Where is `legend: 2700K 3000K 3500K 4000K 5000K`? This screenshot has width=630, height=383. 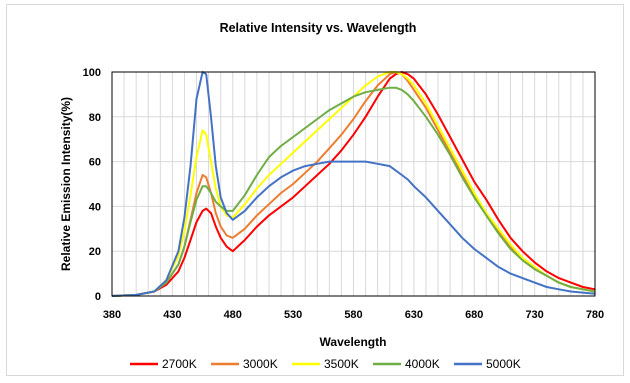
legend: 2700K 3000K 3500K 4000K 5000K is located at coordinates (325, 364).